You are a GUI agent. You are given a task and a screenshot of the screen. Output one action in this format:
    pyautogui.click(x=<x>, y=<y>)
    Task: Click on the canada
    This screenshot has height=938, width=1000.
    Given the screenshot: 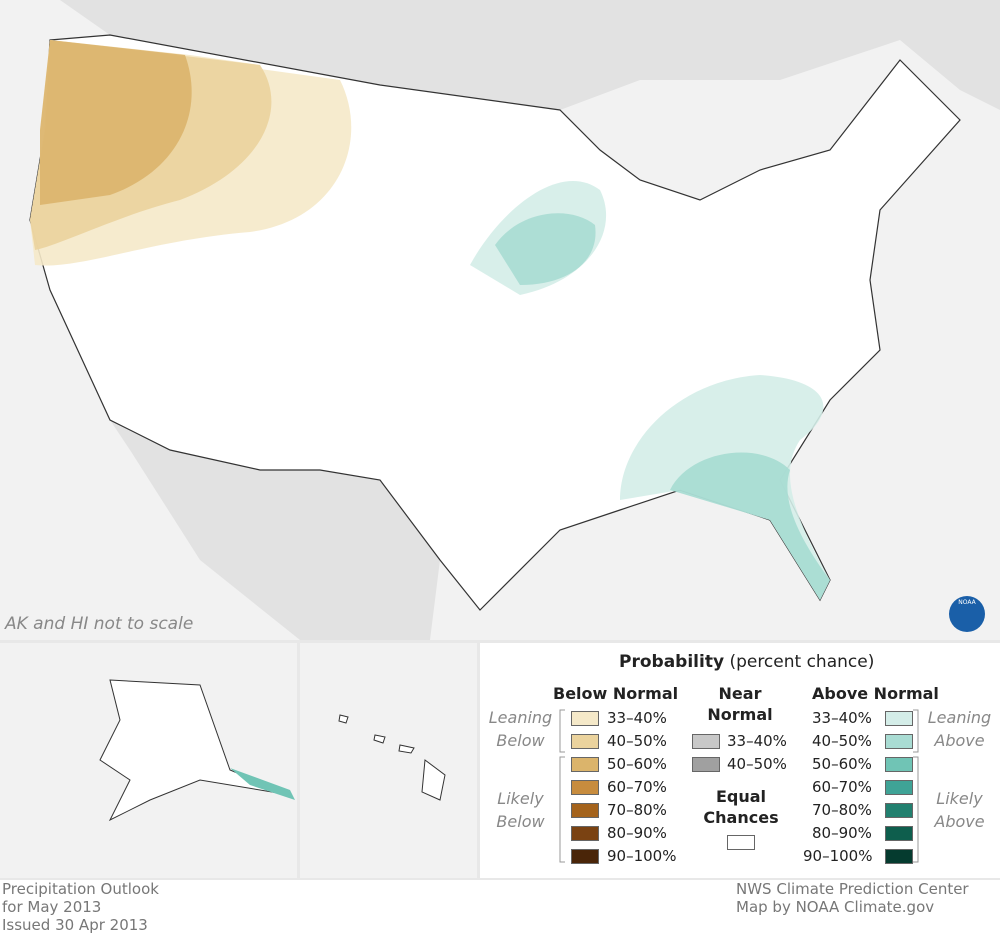 What is the action you would take?
    pyautogui.click(x=500, y=55)
    